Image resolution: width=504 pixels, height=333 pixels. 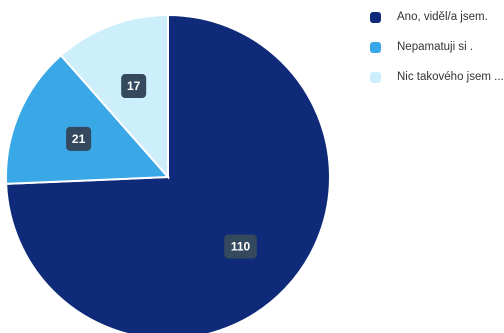 I want to click on data-label-nic: 17, so click(x=134, y=86).